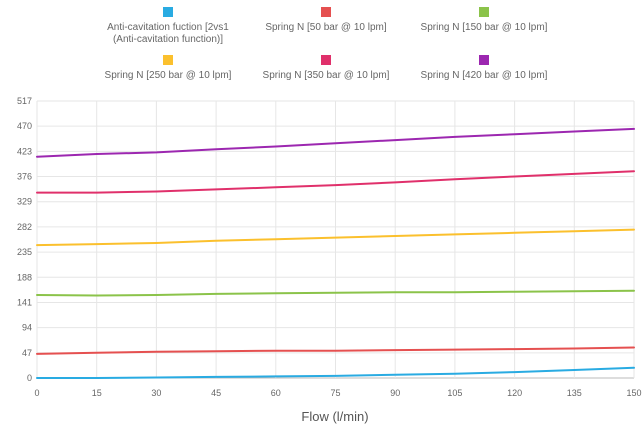 Image resolution: width=642 pixels, height=428 pixels. I want to click on y-tick-label: 470, so click(24, 126).